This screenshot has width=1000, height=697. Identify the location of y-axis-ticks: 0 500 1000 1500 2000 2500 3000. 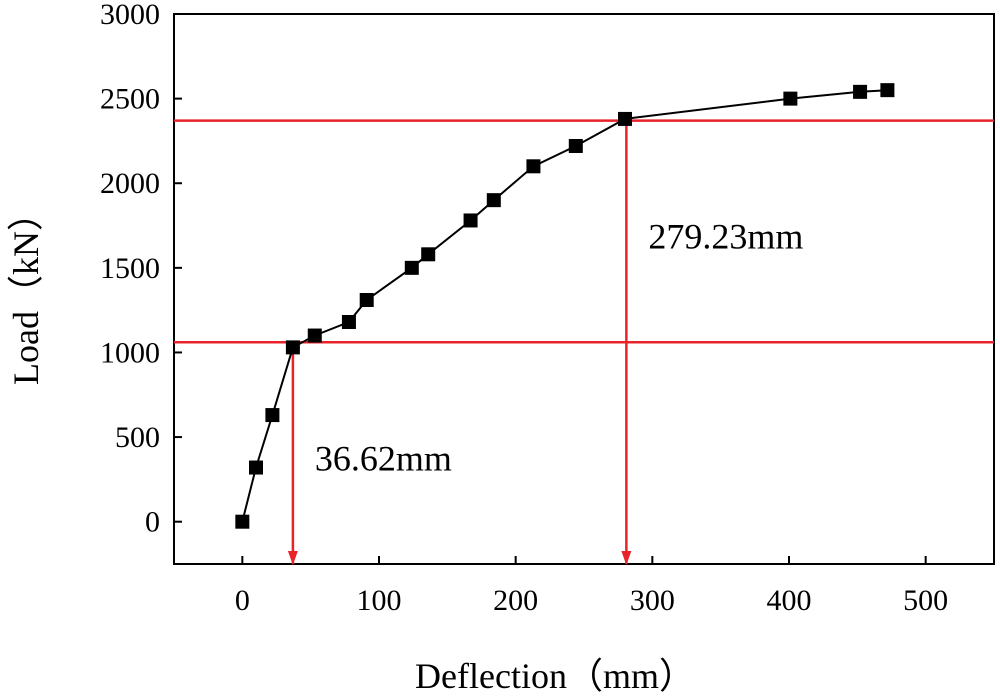
(141, 269).